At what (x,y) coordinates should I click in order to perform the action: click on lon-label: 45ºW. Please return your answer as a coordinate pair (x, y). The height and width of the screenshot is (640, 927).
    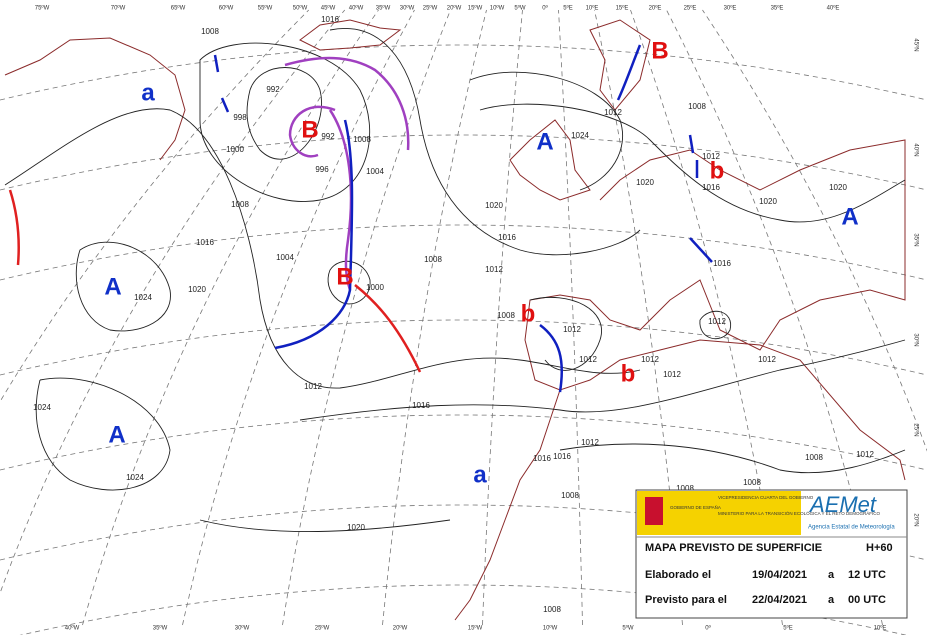
    Looking at the image, I should click on (328, 8).